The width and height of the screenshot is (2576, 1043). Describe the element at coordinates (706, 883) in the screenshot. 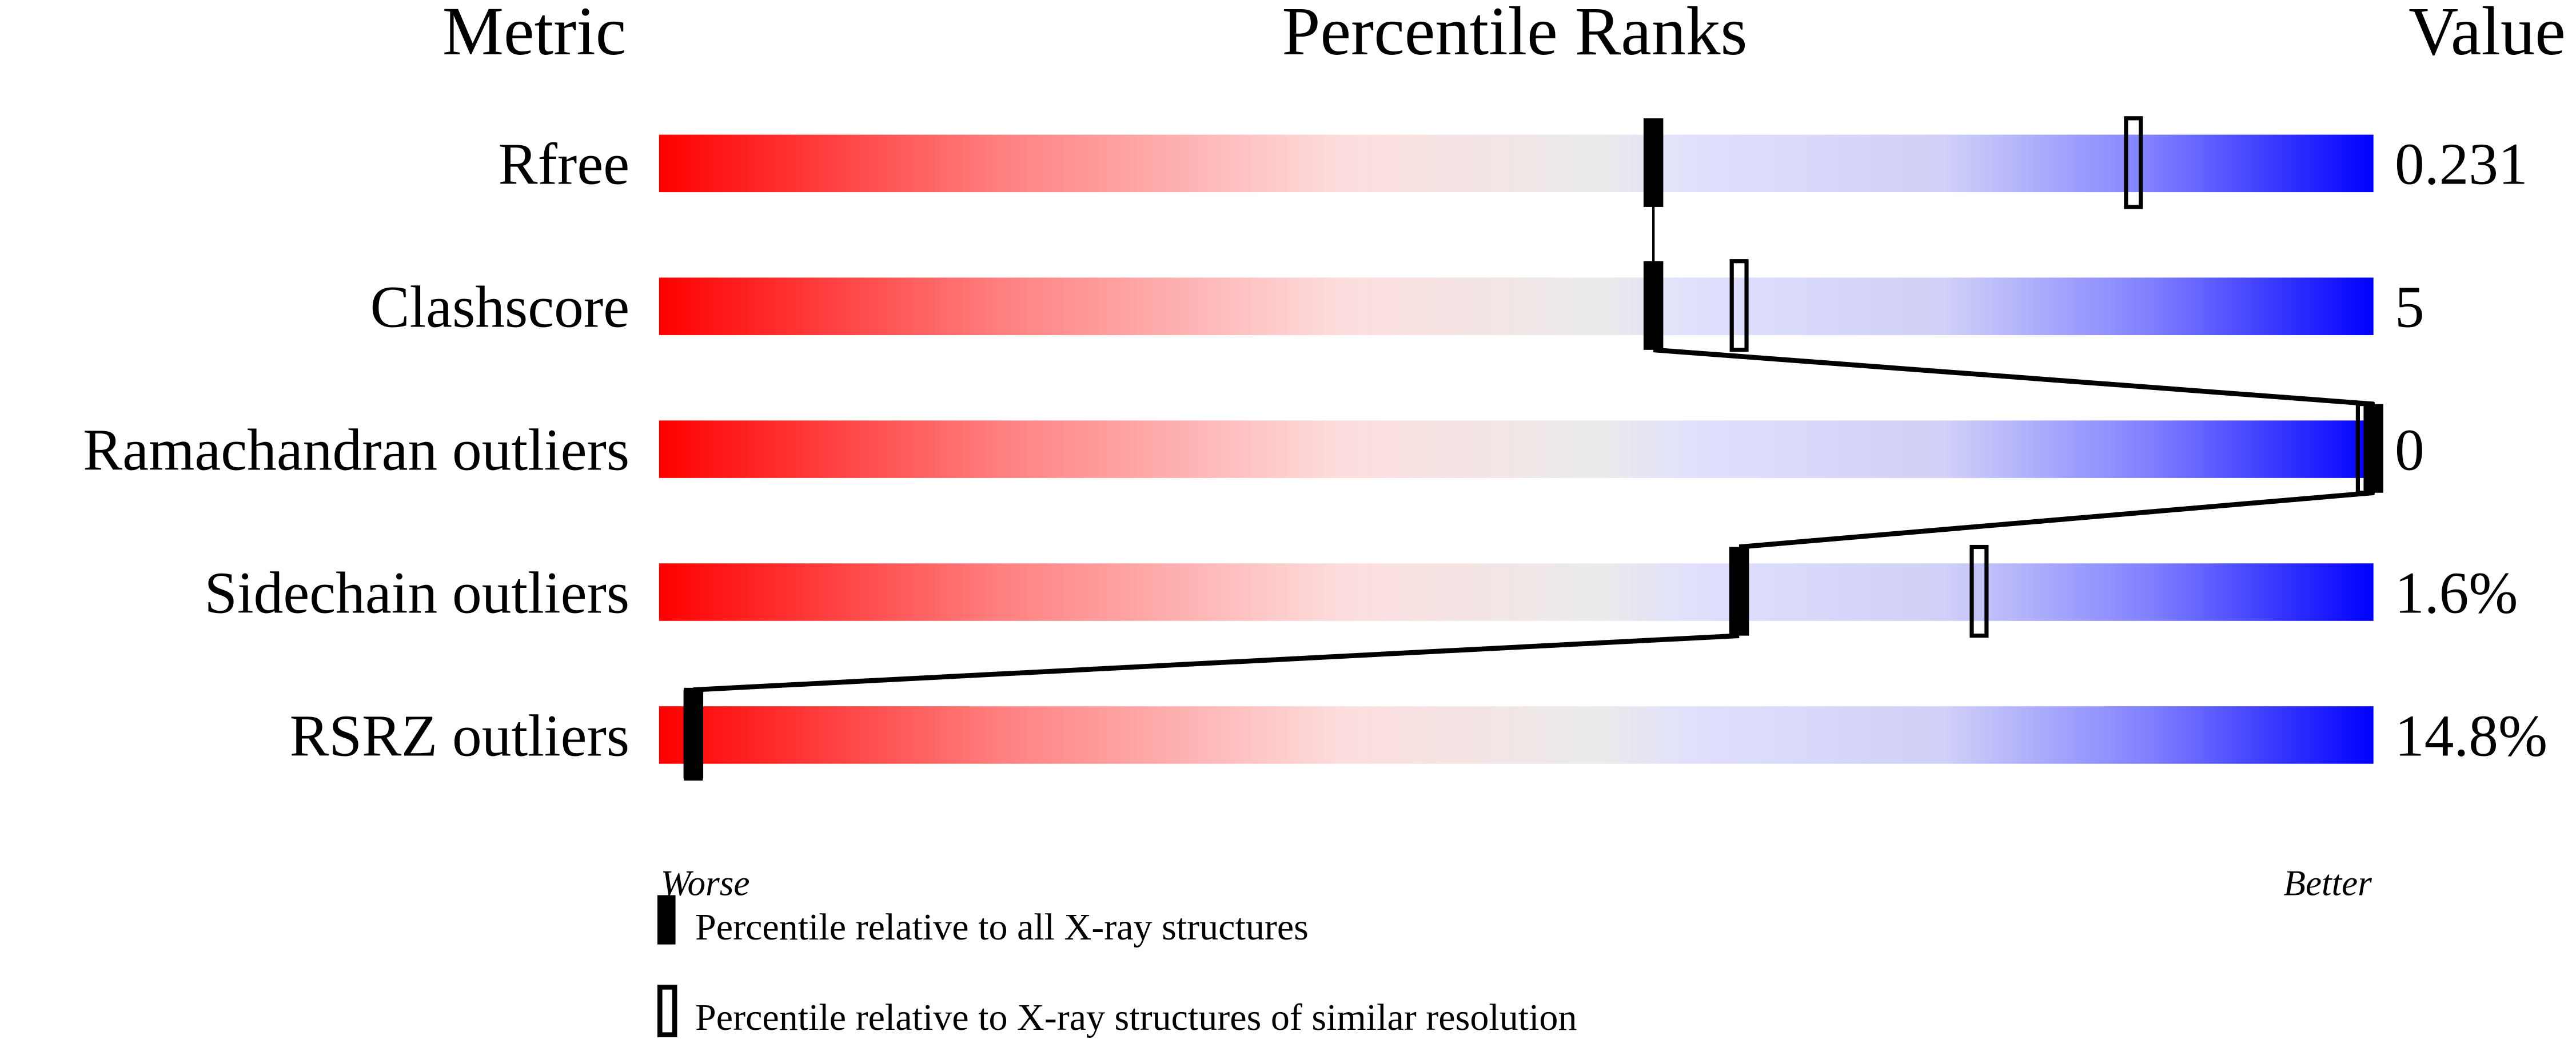

I see `axis-worse-label: Worse` at that location.